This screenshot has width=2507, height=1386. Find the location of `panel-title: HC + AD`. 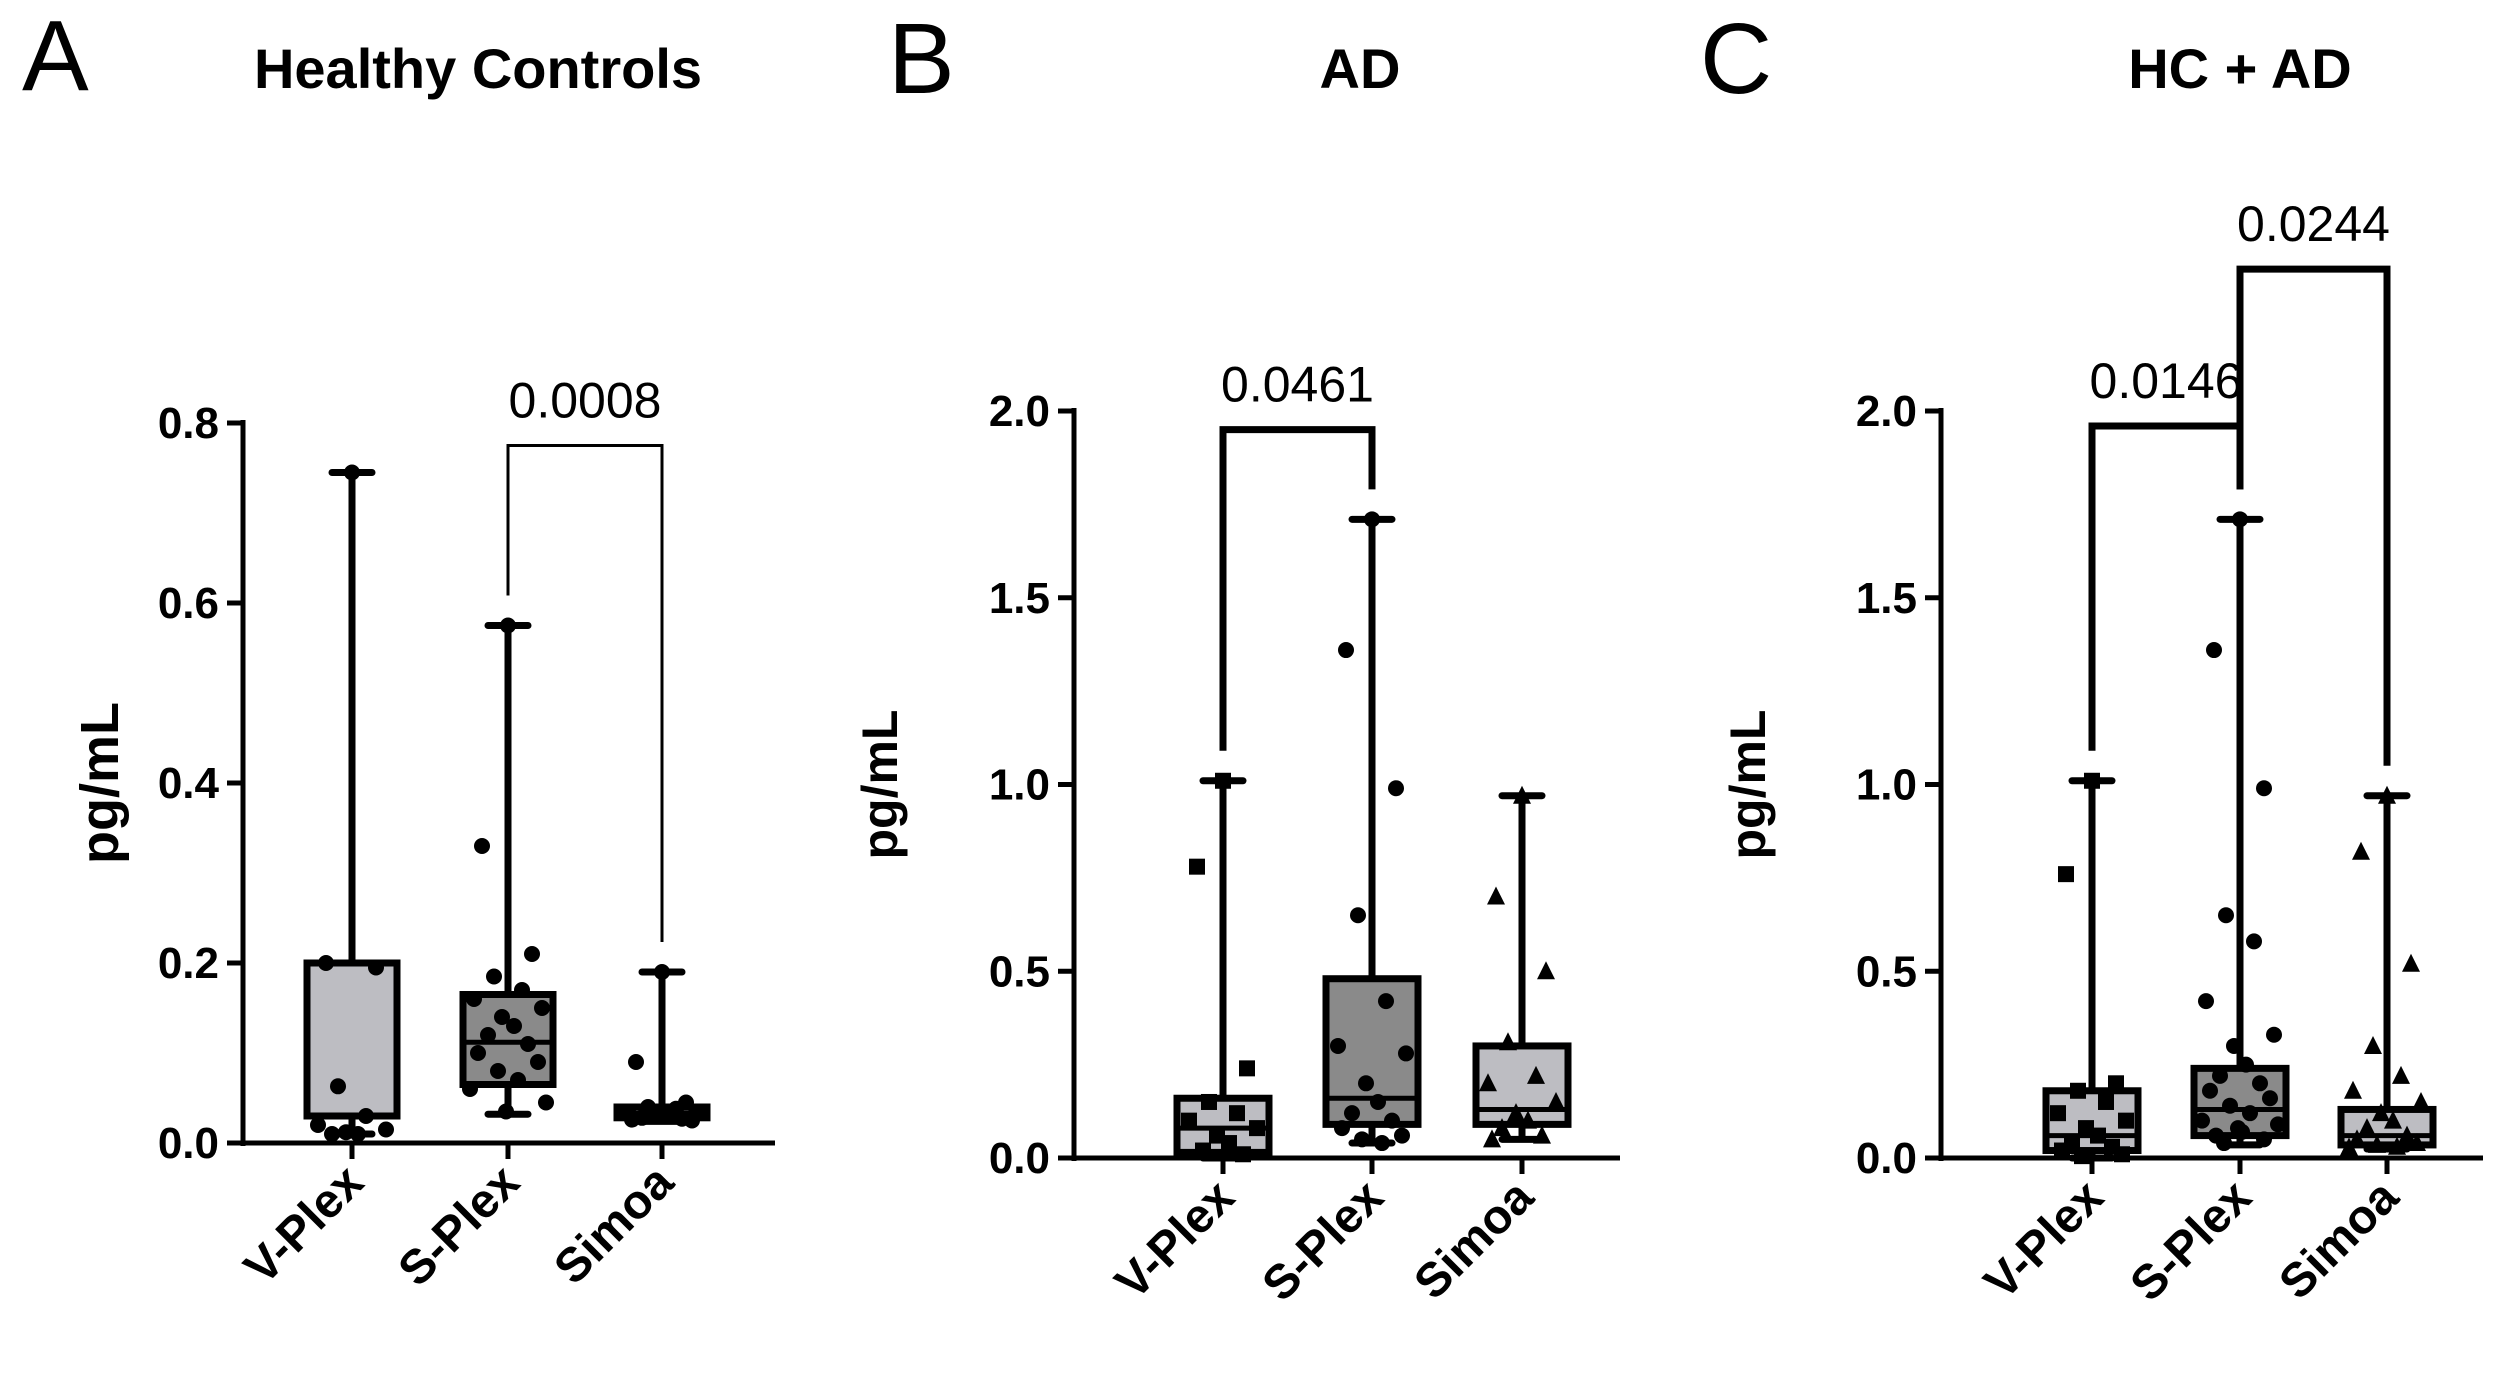

panel-title: HC + AD is located at coordinates (2240, 68).